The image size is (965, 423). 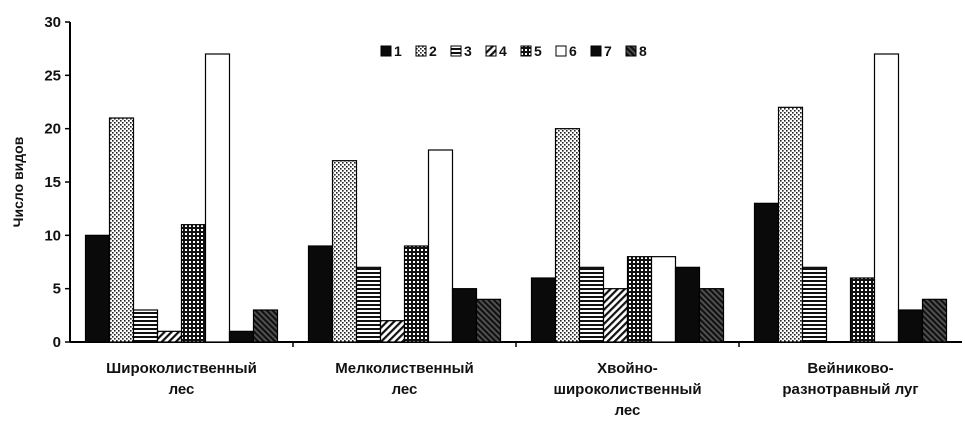 I want to click on legend-label: 7, so click(x=608, y=51).